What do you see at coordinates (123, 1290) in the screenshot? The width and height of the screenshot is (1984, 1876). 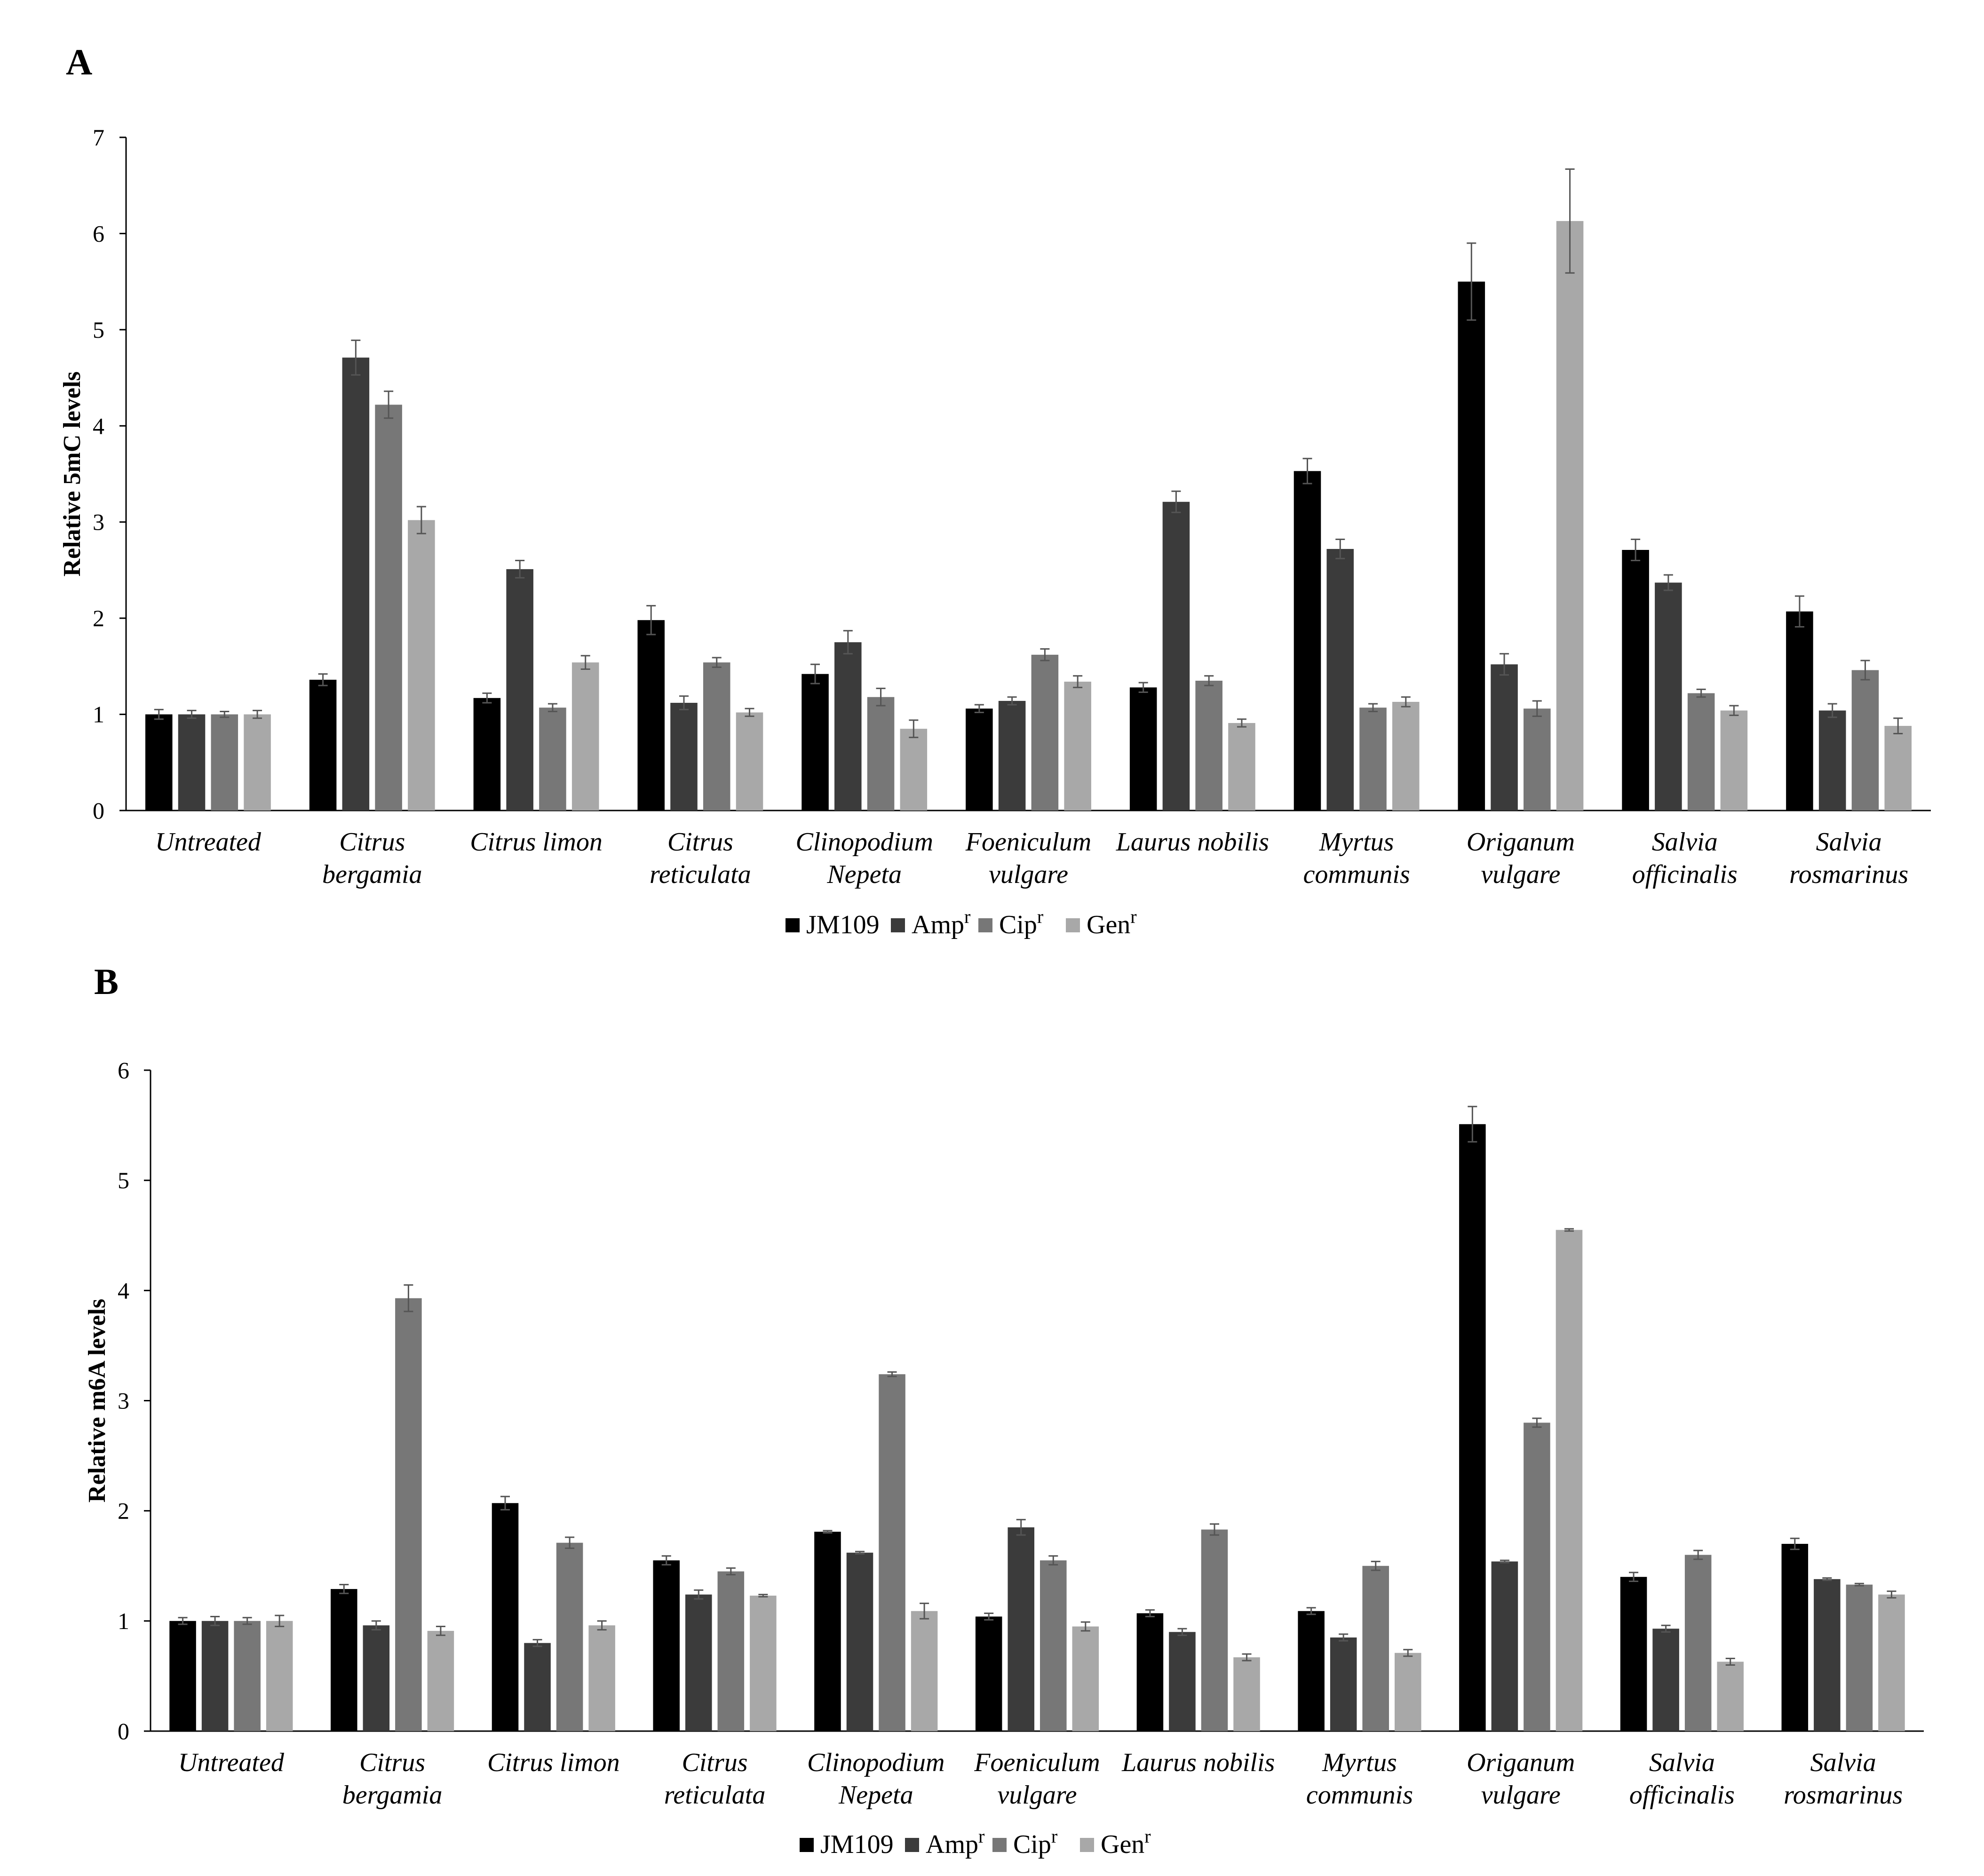 I see `y-tick-label: 4` at bounding box center [123, 1290].